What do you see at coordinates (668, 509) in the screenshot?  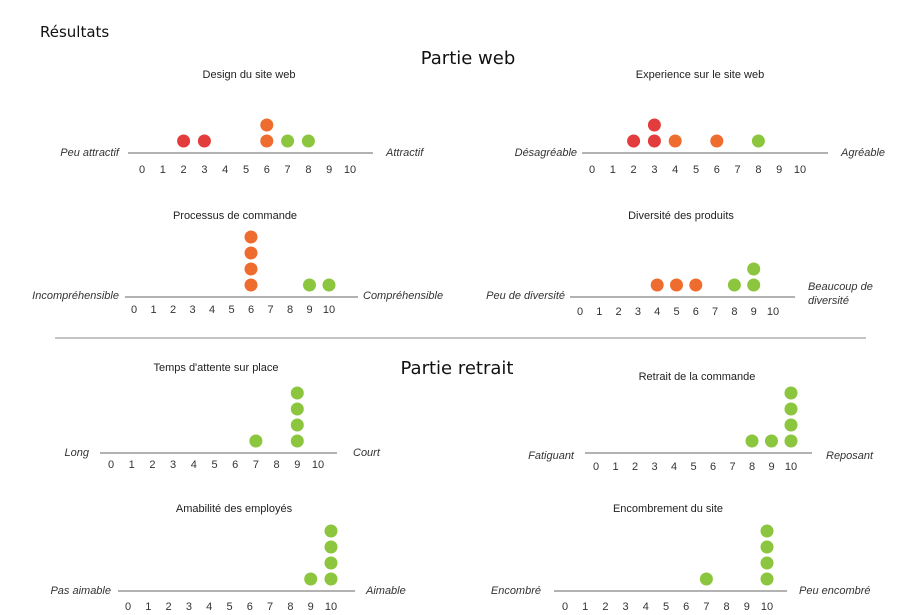 I see `chart-title: Encombrement du site` at bounding box center [668, 509].